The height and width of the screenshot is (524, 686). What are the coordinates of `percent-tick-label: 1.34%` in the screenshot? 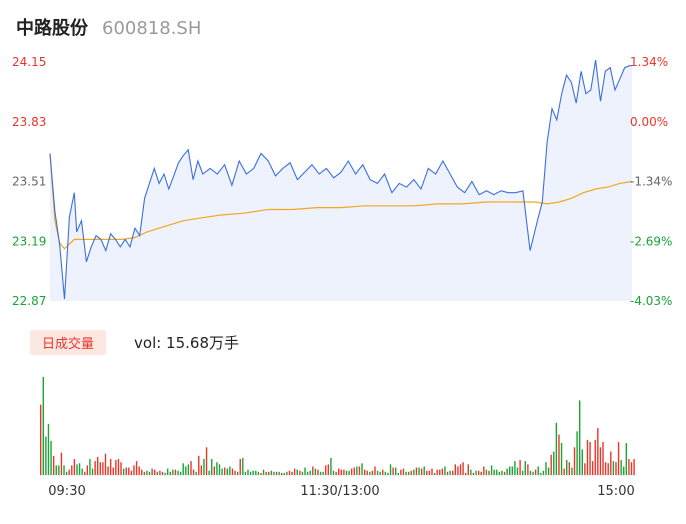 It's located at (649, 62).